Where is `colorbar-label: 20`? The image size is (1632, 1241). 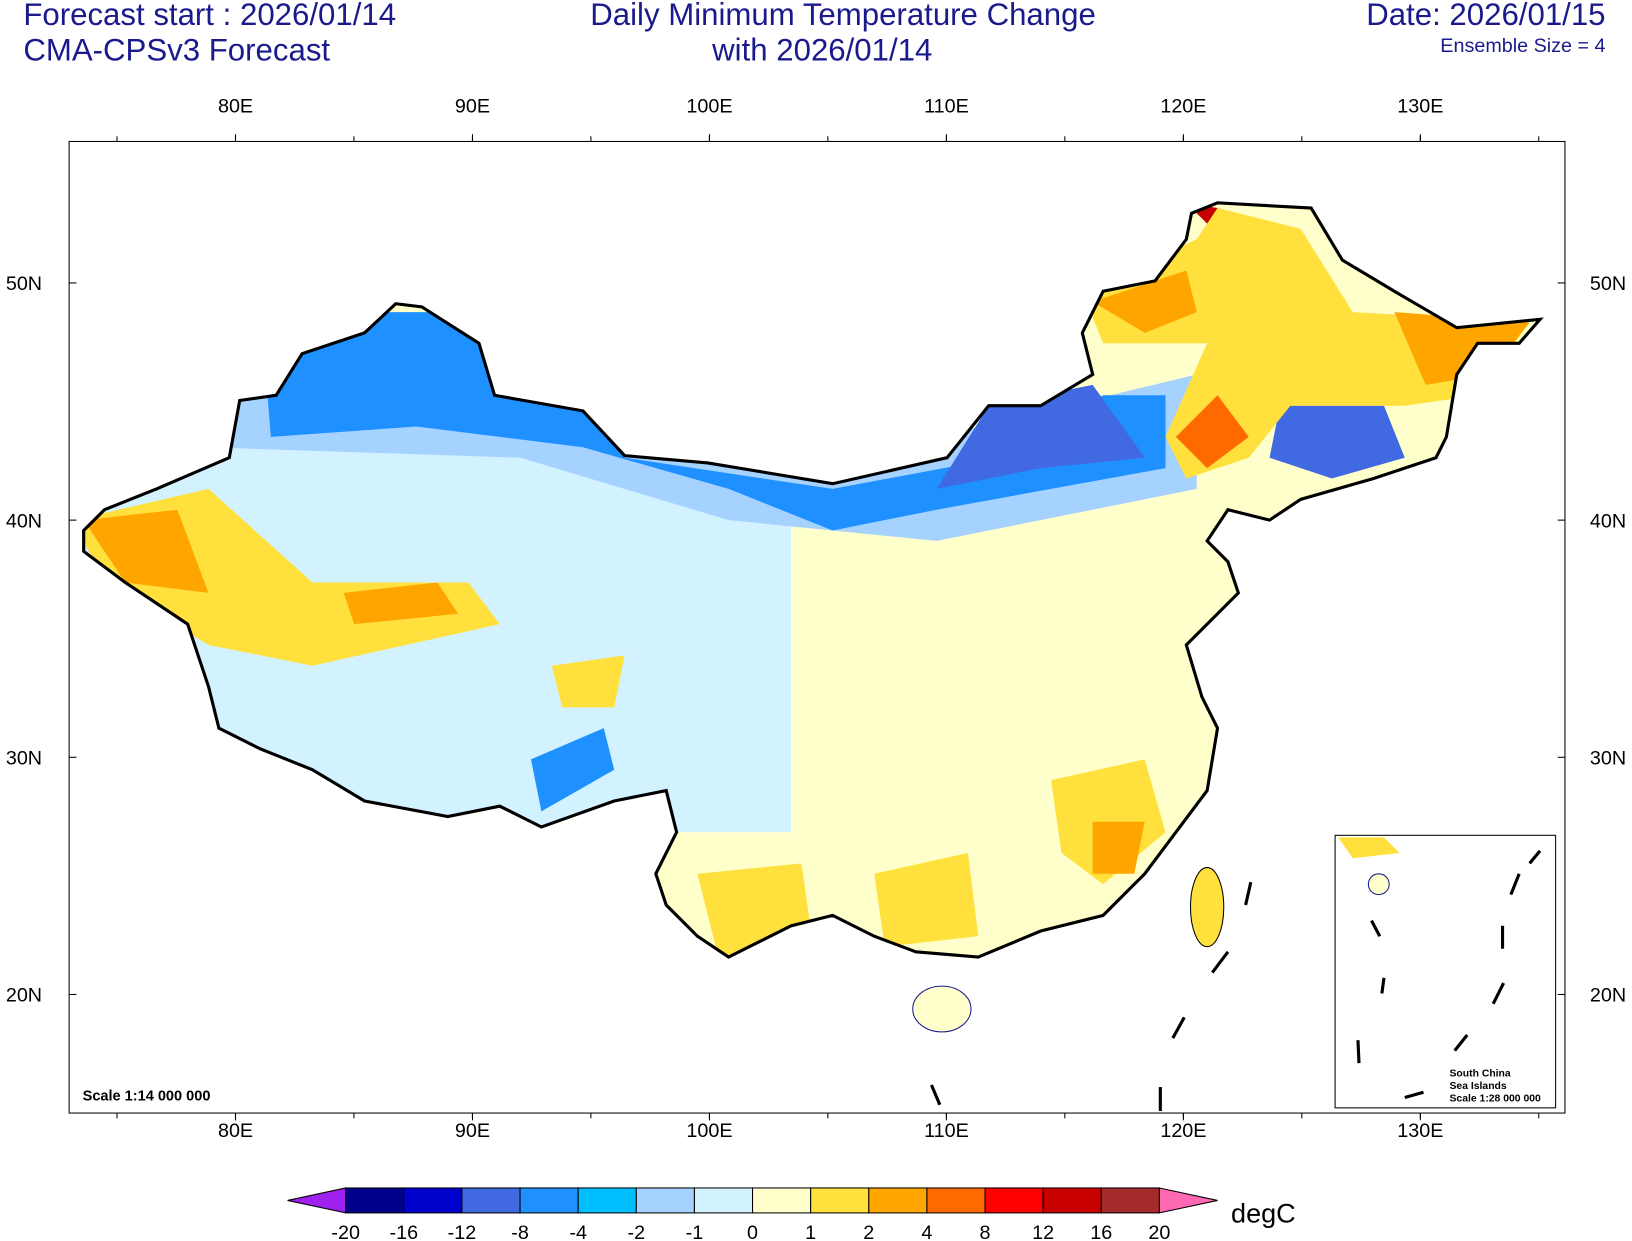 colorbar-label: 20 is located at coordinates (1159, 1231).